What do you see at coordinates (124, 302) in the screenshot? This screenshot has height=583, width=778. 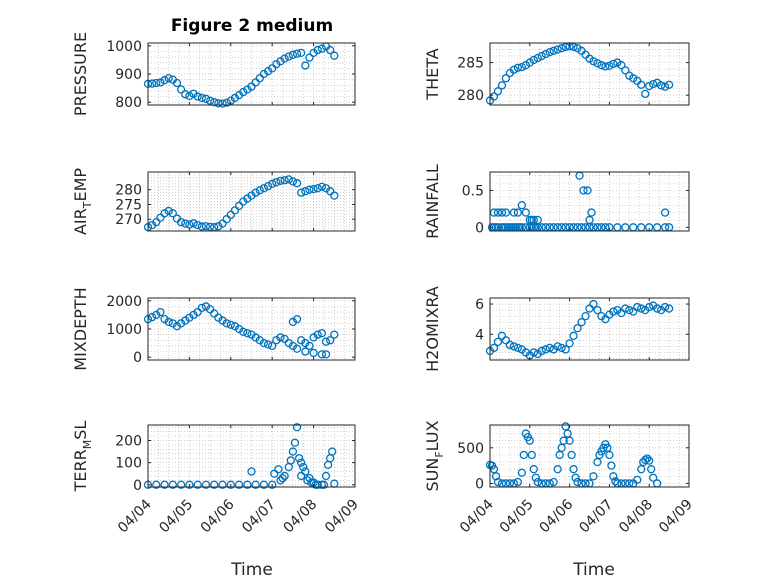 I see `y-tick-label: 2000` at bounding box center [124, 302].